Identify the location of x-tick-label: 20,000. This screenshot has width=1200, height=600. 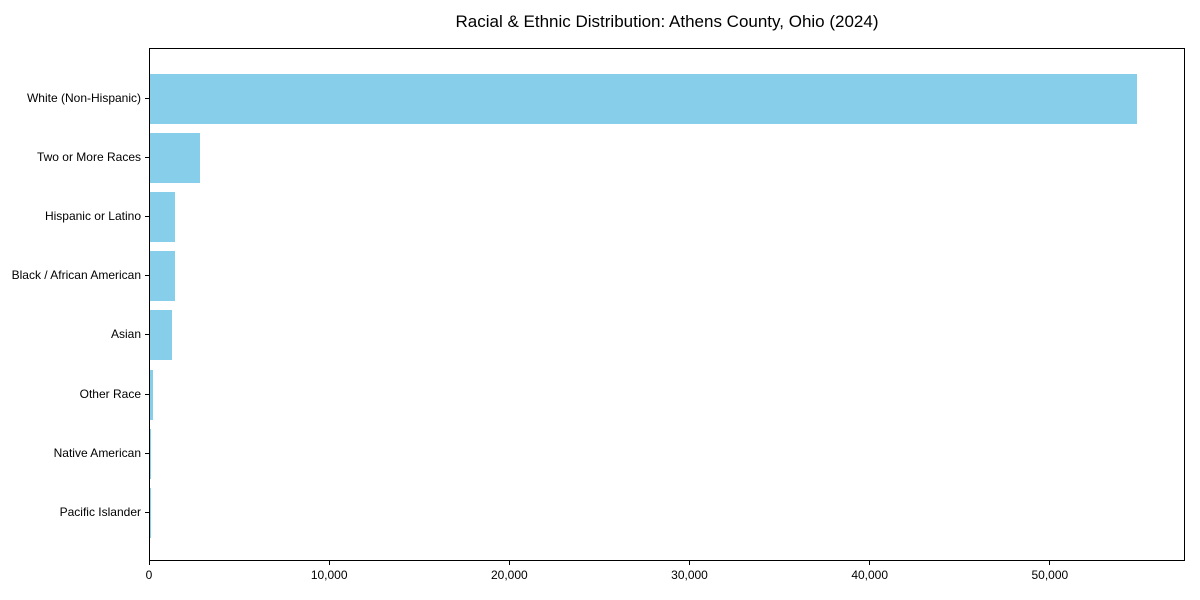
(509, 575).